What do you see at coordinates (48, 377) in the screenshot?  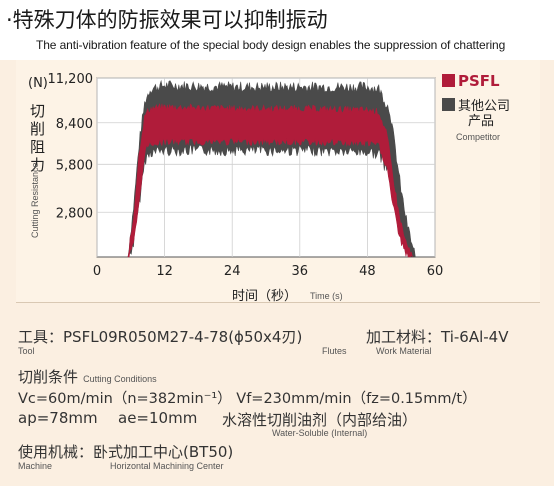 I see `cutting-cn: 切削条件` at bounding box center [48, 377].